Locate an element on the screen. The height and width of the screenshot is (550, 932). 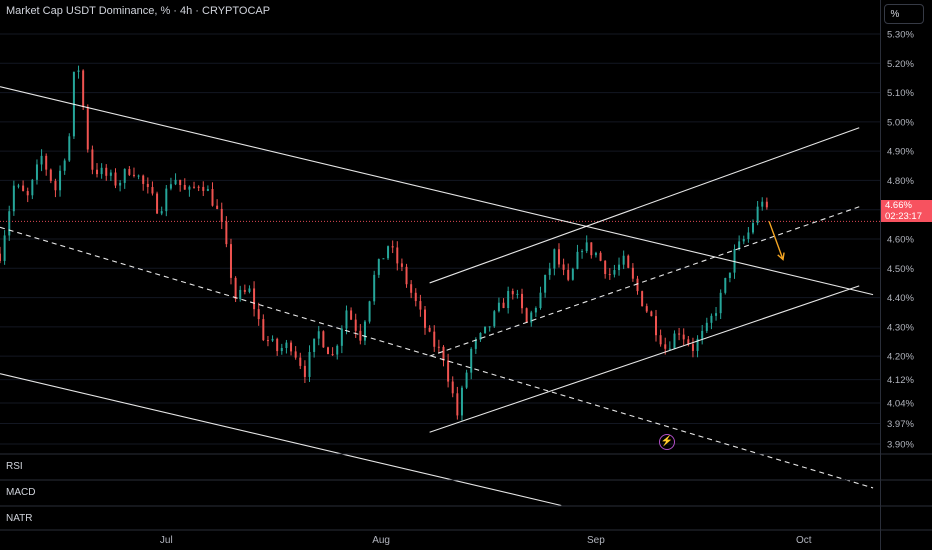
current-price-value: 4.66% is located at coordinates (898, 205).